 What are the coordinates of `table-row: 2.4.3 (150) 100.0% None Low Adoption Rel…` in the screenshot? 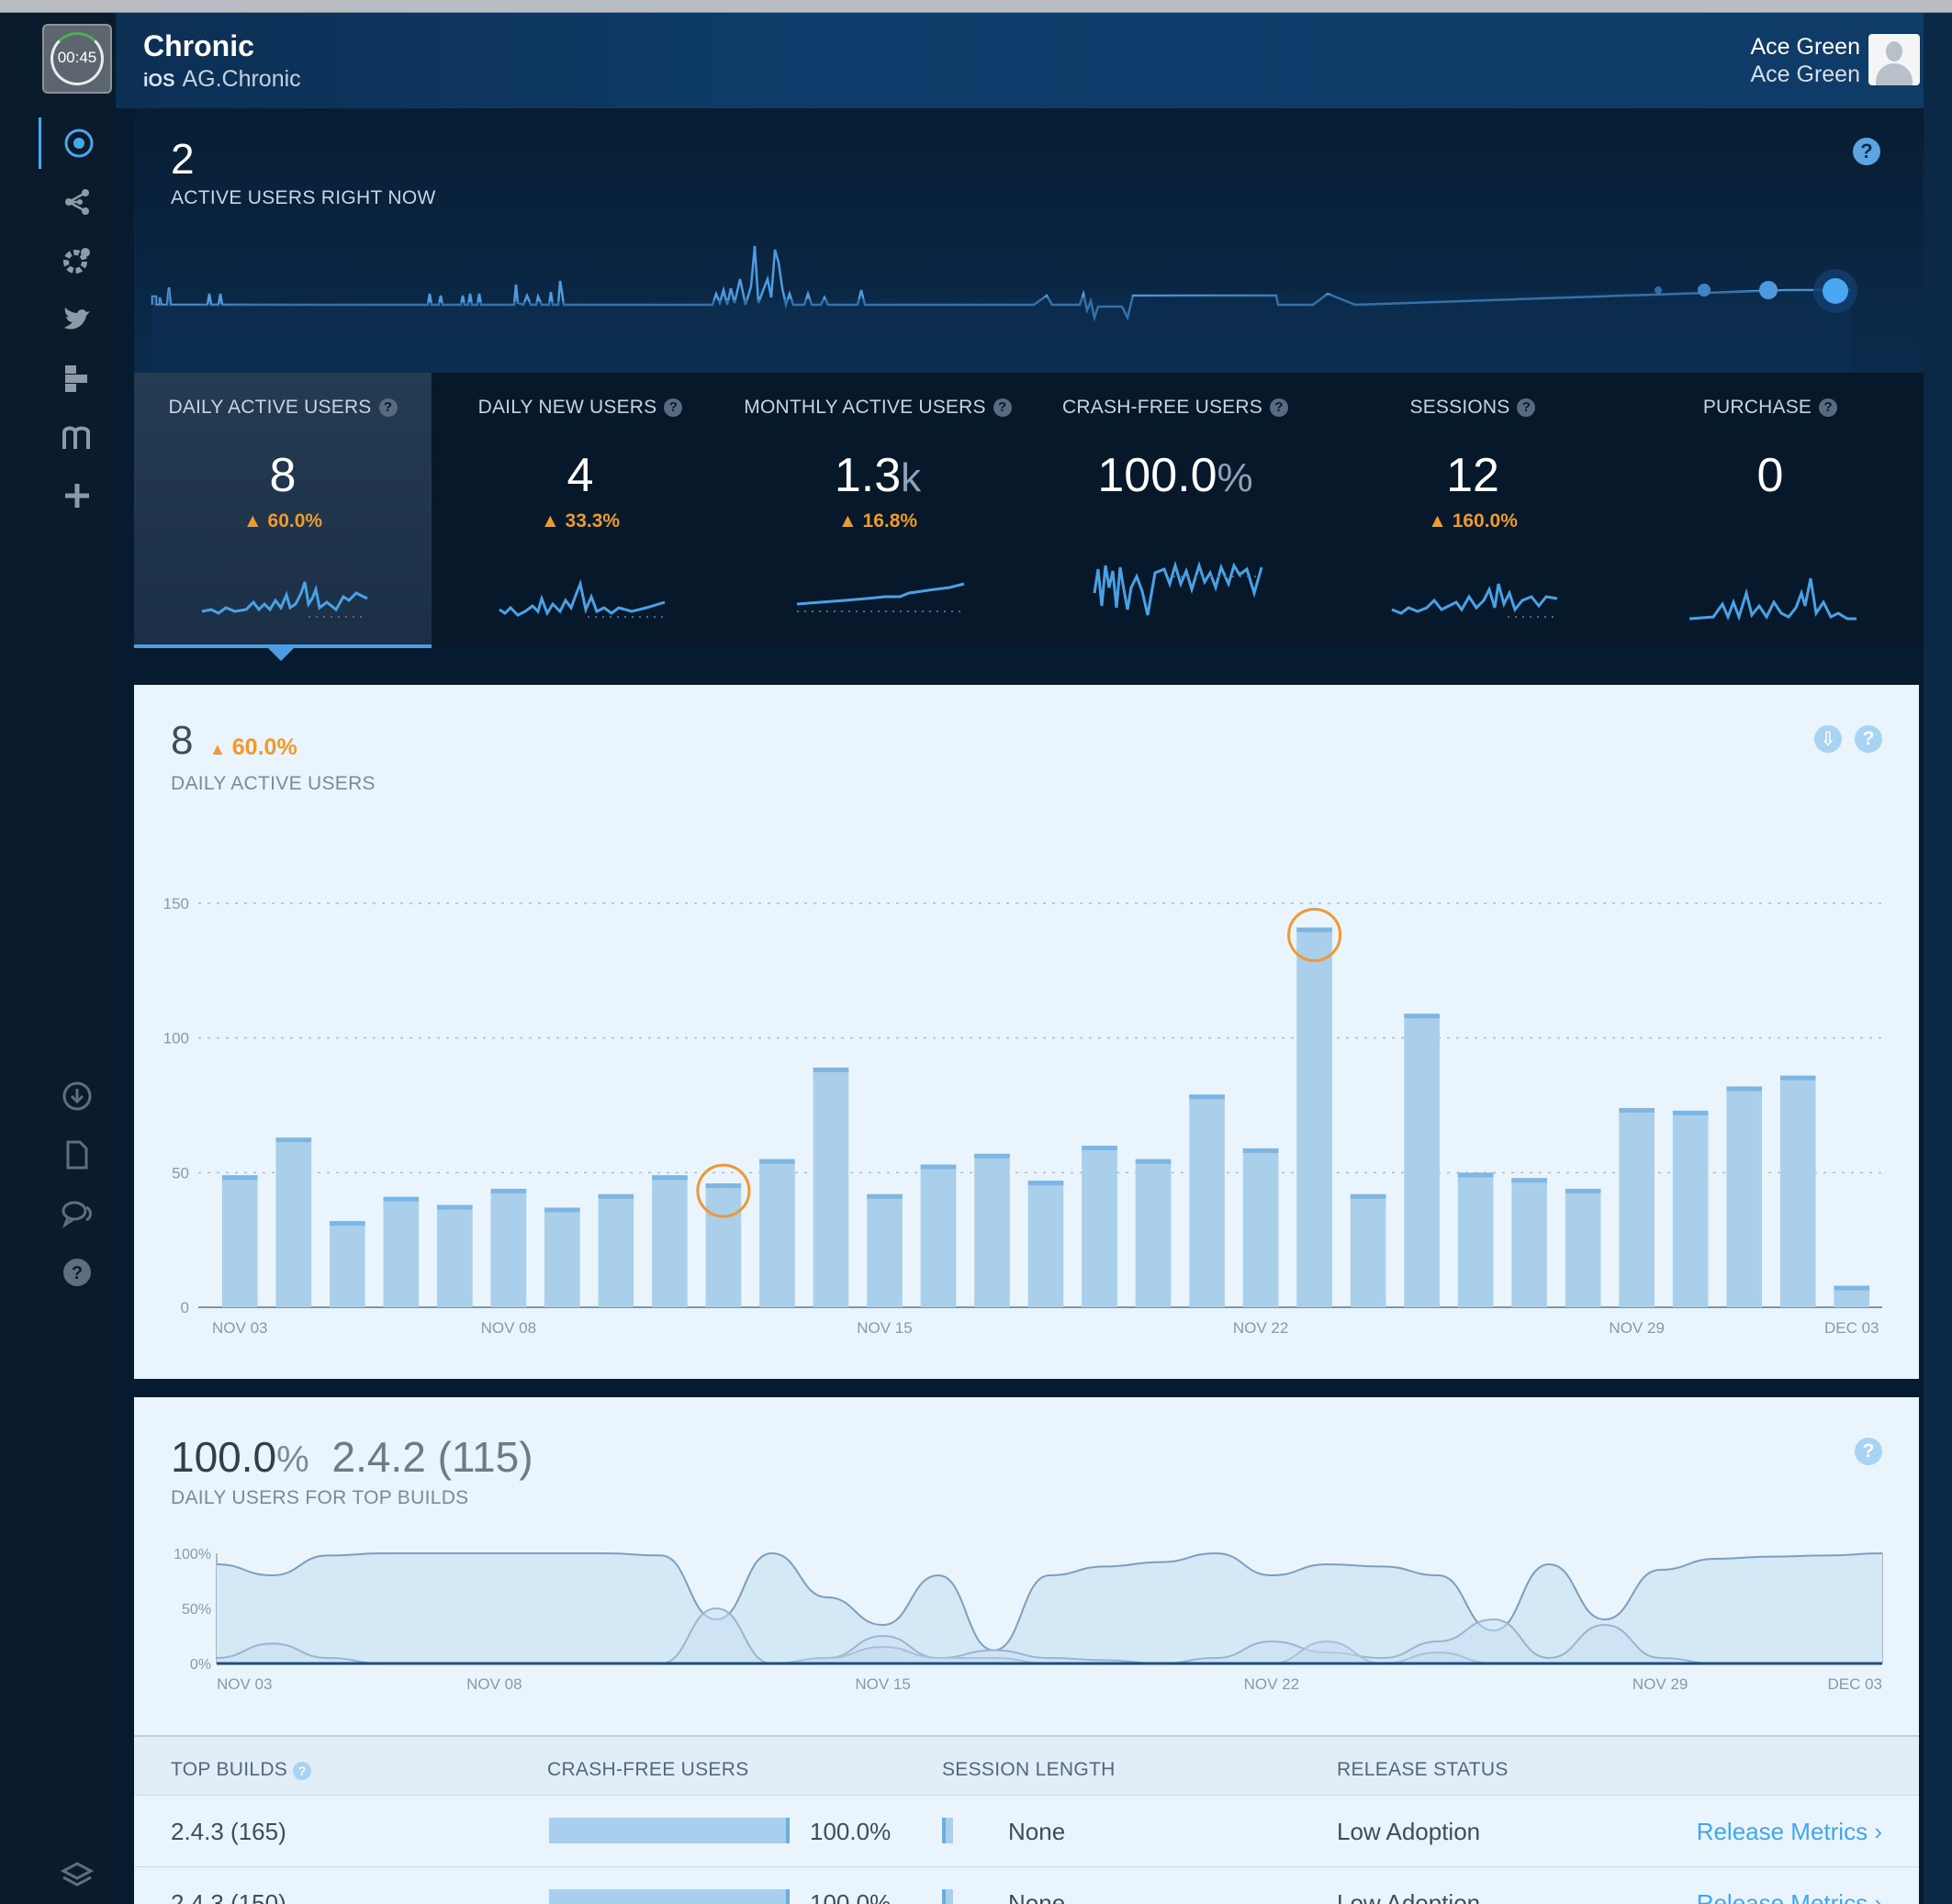 It's located at (1026, 1885).